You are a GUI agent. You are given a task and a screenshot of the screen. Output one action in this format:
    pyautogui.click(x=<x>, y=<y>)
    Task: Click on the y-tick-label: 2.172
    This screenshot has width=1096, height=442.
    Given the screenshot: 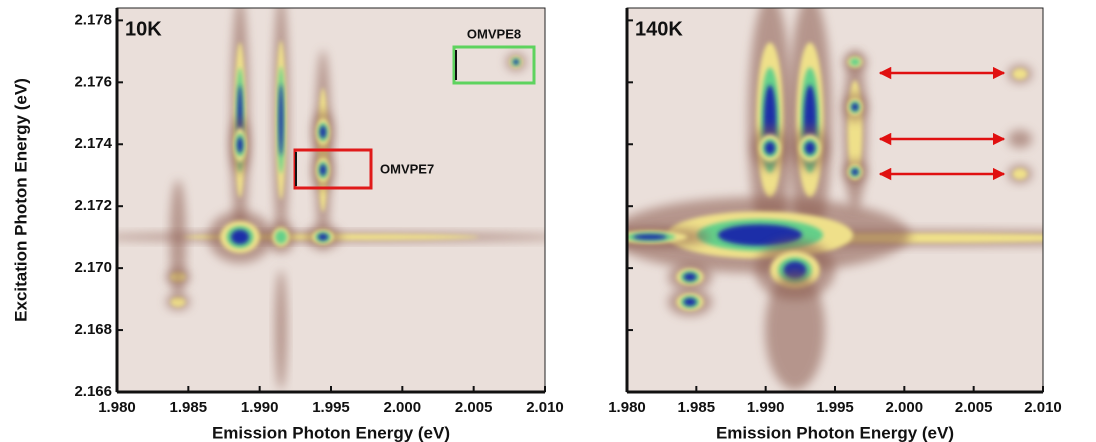 What is the action you would take?
    pyautogui.click(x=93, y=205)
    